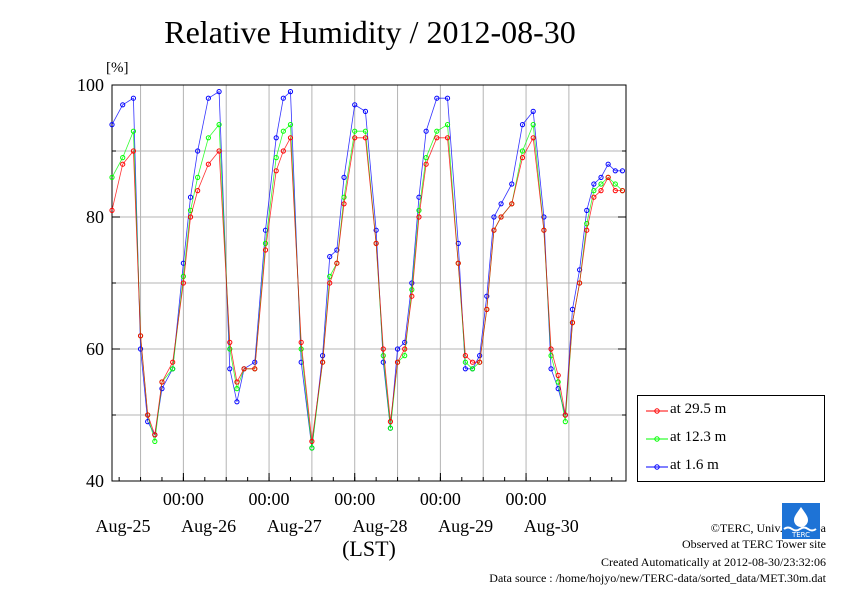  What do you see at coordinates (694, 465) in the screenshot?
I see `legend-label: at 1.6 m` at bounding box center [694, 465].